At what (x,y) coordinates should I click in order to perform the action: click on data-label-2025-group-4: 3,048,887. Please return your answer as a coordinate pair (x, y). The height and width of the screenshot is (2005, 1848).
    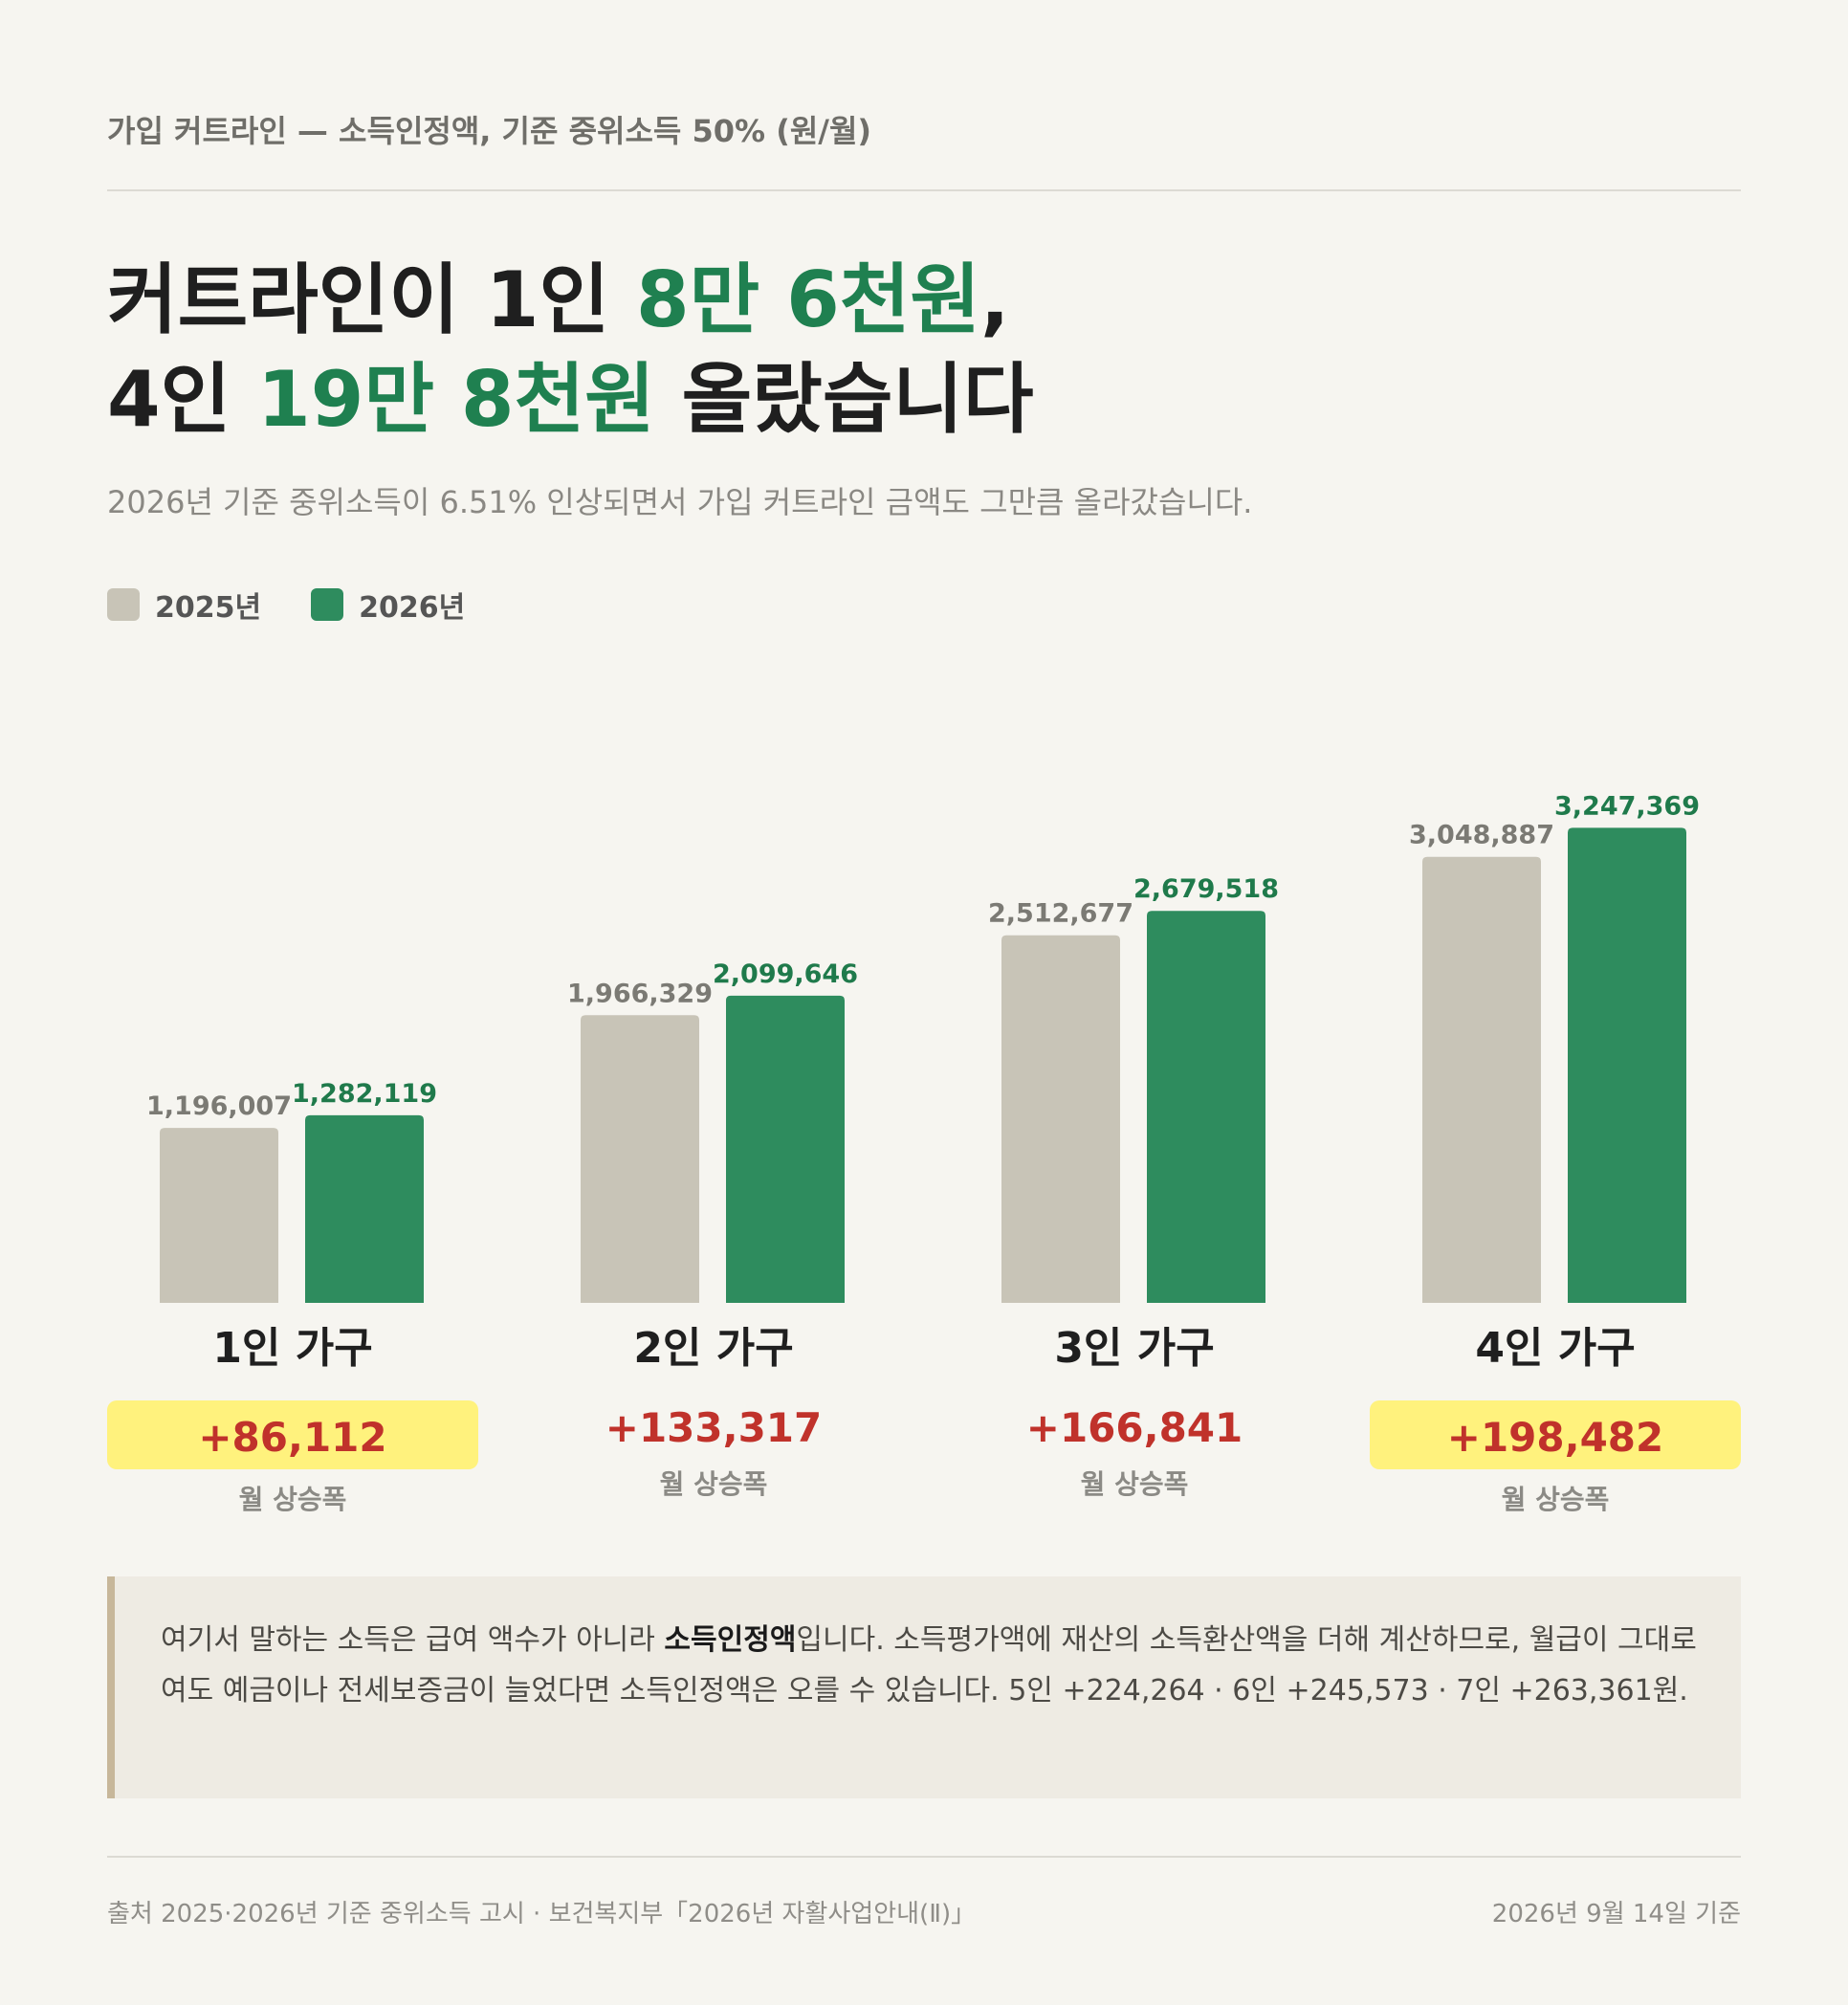
    Looking at the image, I should click on (1481, 835).